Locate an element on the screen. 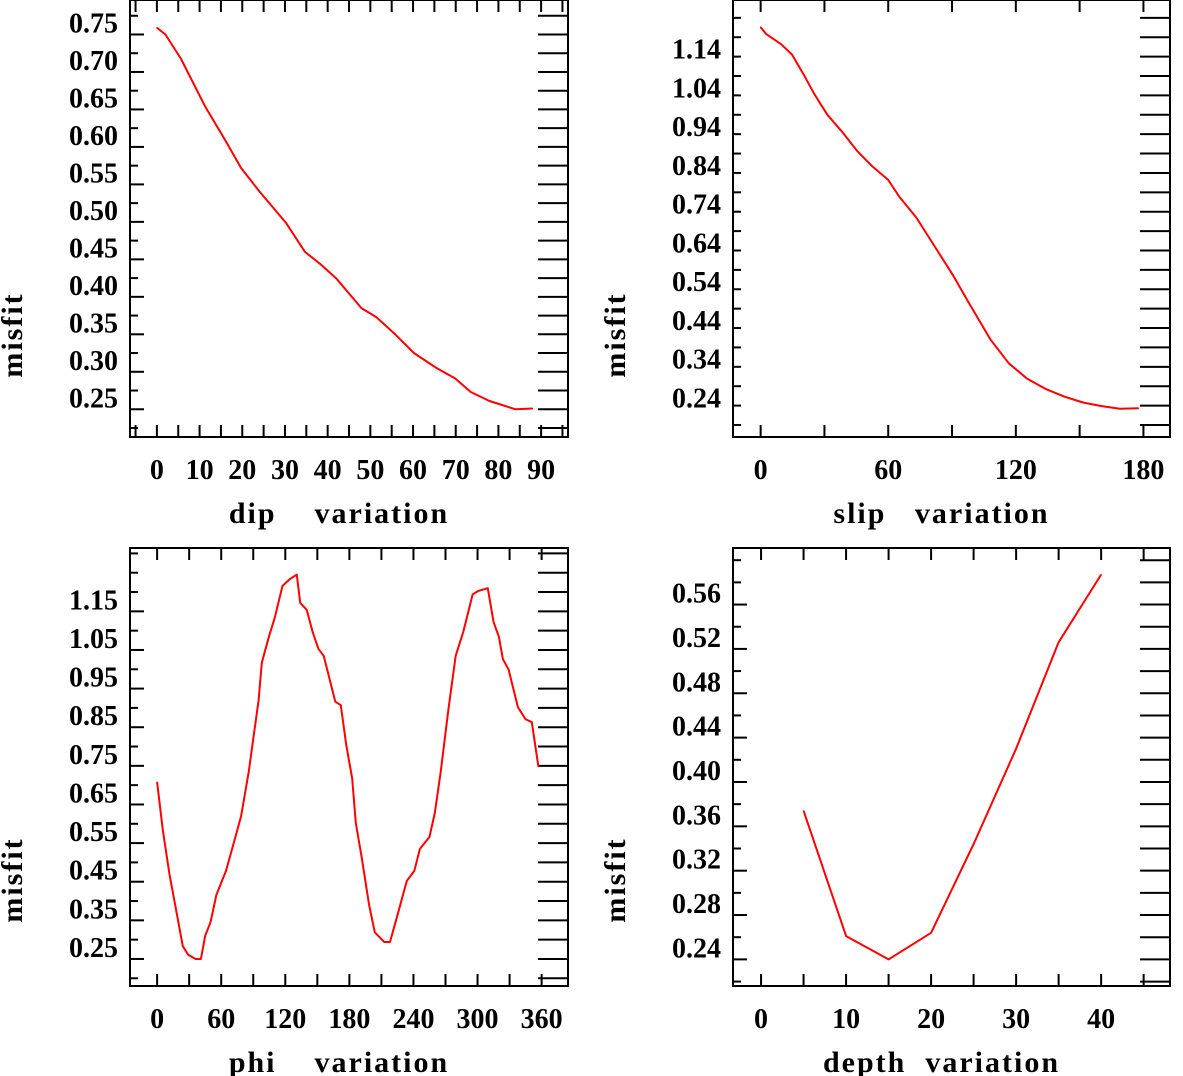 The width and height of the screenshot is (1183, 1076). y-tick-label: 1.04 is located at coordinates (696, 88).